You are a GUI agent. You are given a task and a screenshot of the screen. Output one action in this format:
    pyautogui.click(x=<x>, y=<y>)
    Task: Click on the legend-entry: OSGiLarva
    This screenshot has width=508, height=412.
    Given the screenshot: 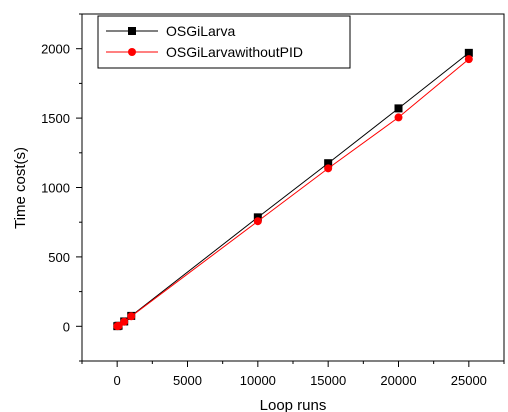 What is the action you would take?
    pyautogui.click(x=170, y=31)
    